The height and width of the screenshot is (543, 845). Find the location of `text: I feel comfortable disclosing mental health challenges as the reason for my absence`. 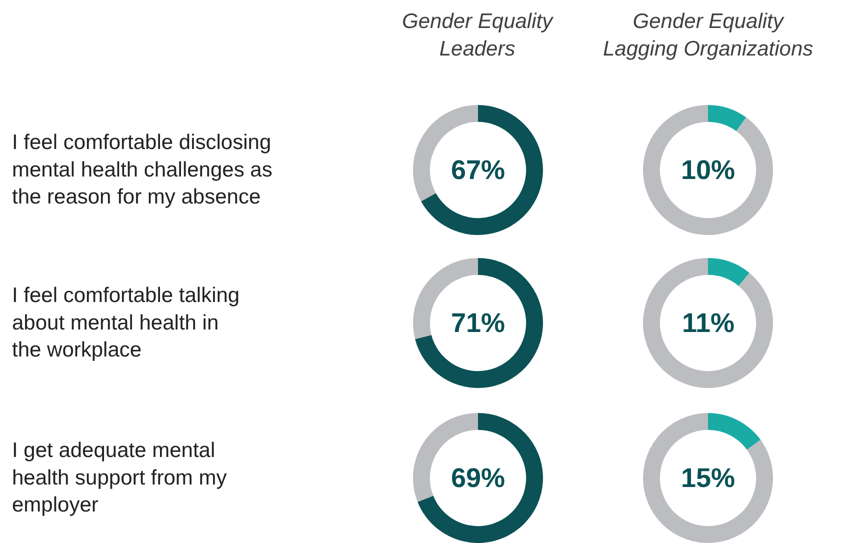

text: I feel comfortable disclosing mental health challenges as the reason for my absence is located at coordinates (142, 170).